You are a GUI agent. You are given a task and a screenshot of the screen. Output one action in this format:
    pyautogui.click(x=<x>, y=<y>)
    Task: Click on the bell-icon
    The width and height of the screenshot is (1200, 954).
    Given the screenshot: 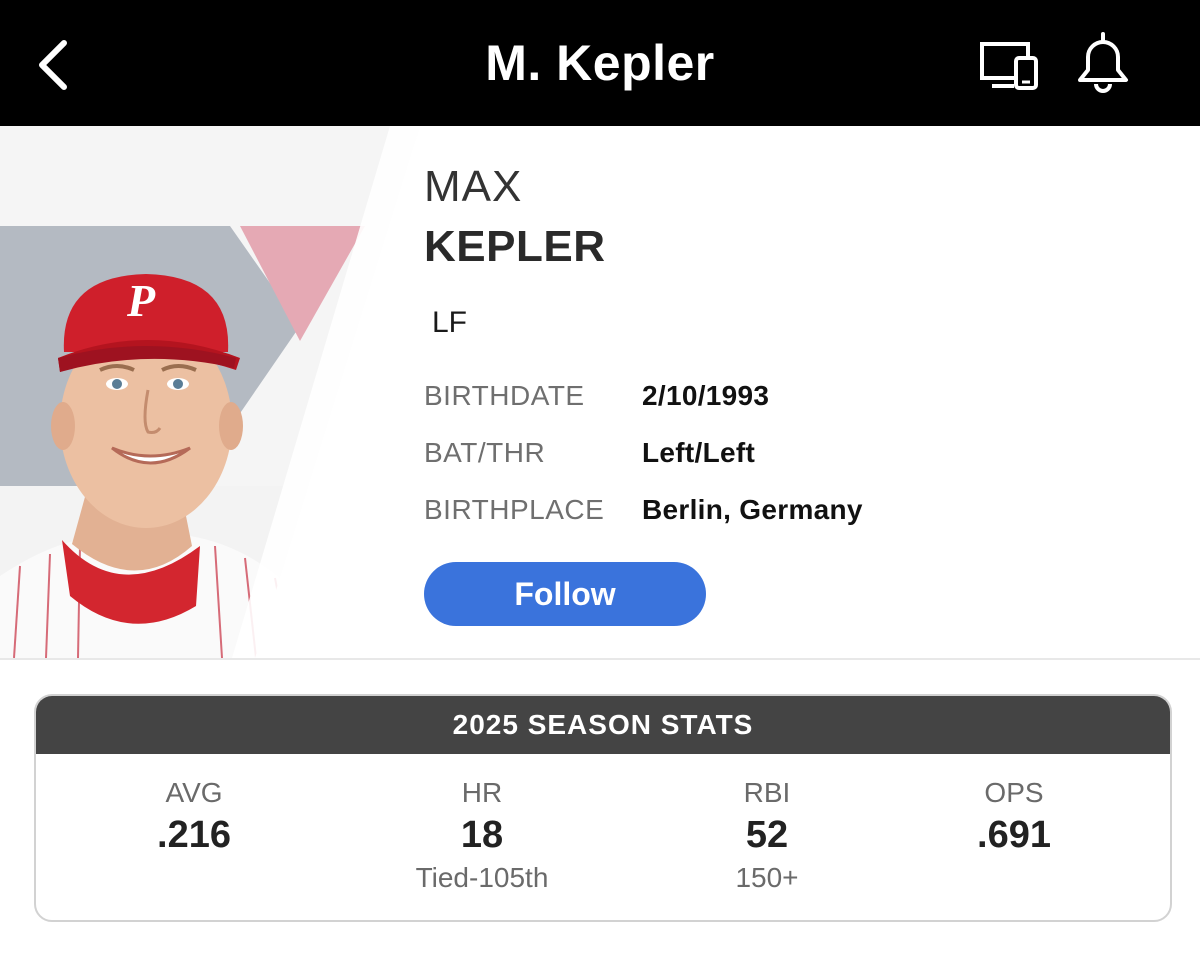 What is the action you would take?
    pyautogui.click(x=1103, y=62)
    